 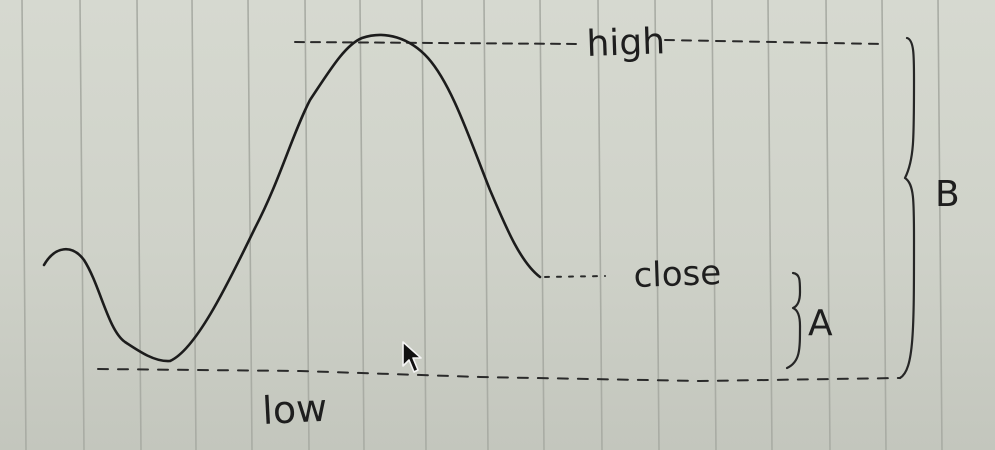 I want to click on close-label: close, so click(x=677, y=274).